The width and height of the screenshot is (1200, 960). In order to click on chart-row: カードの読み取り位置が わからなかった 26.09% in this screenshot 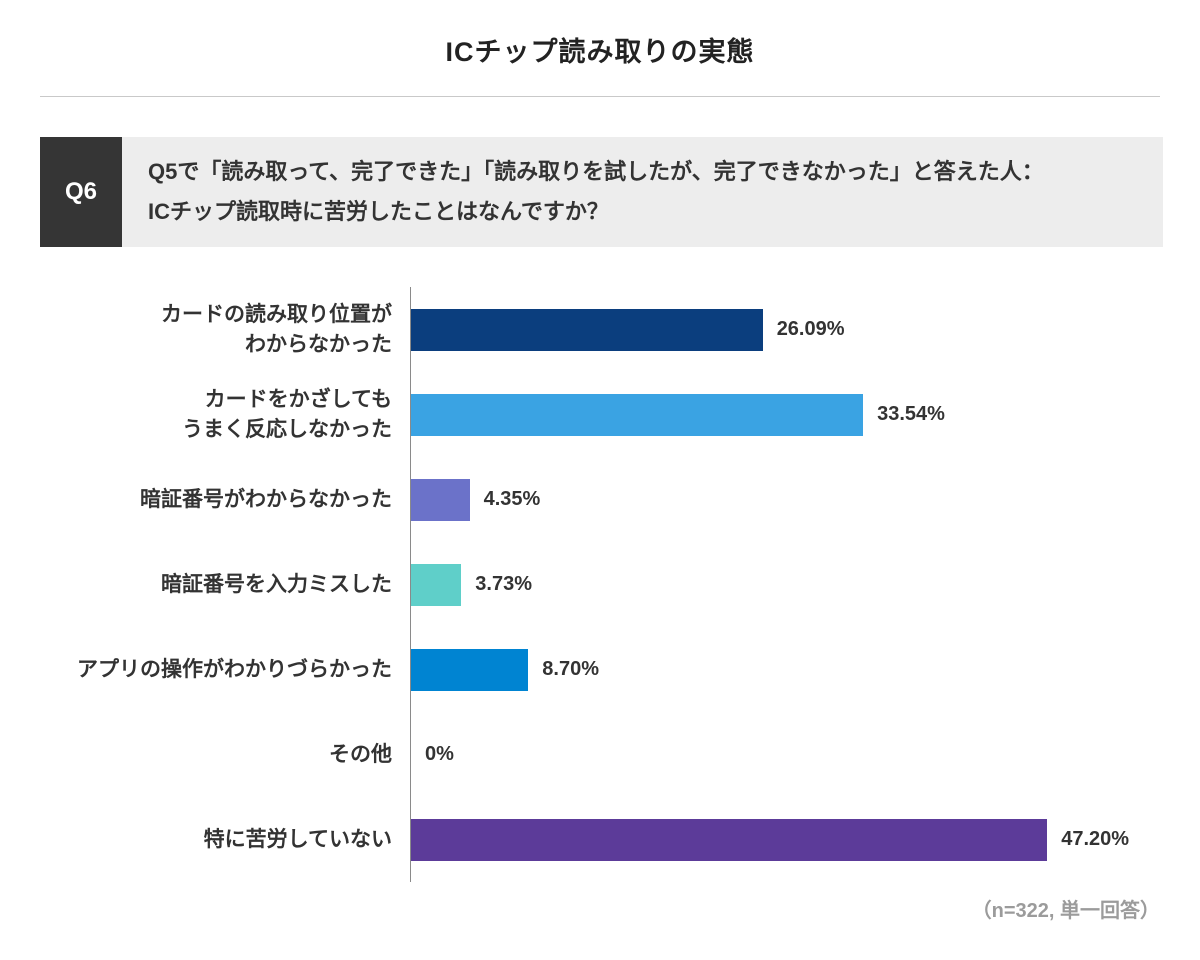, I will do `click(600, 329)`.